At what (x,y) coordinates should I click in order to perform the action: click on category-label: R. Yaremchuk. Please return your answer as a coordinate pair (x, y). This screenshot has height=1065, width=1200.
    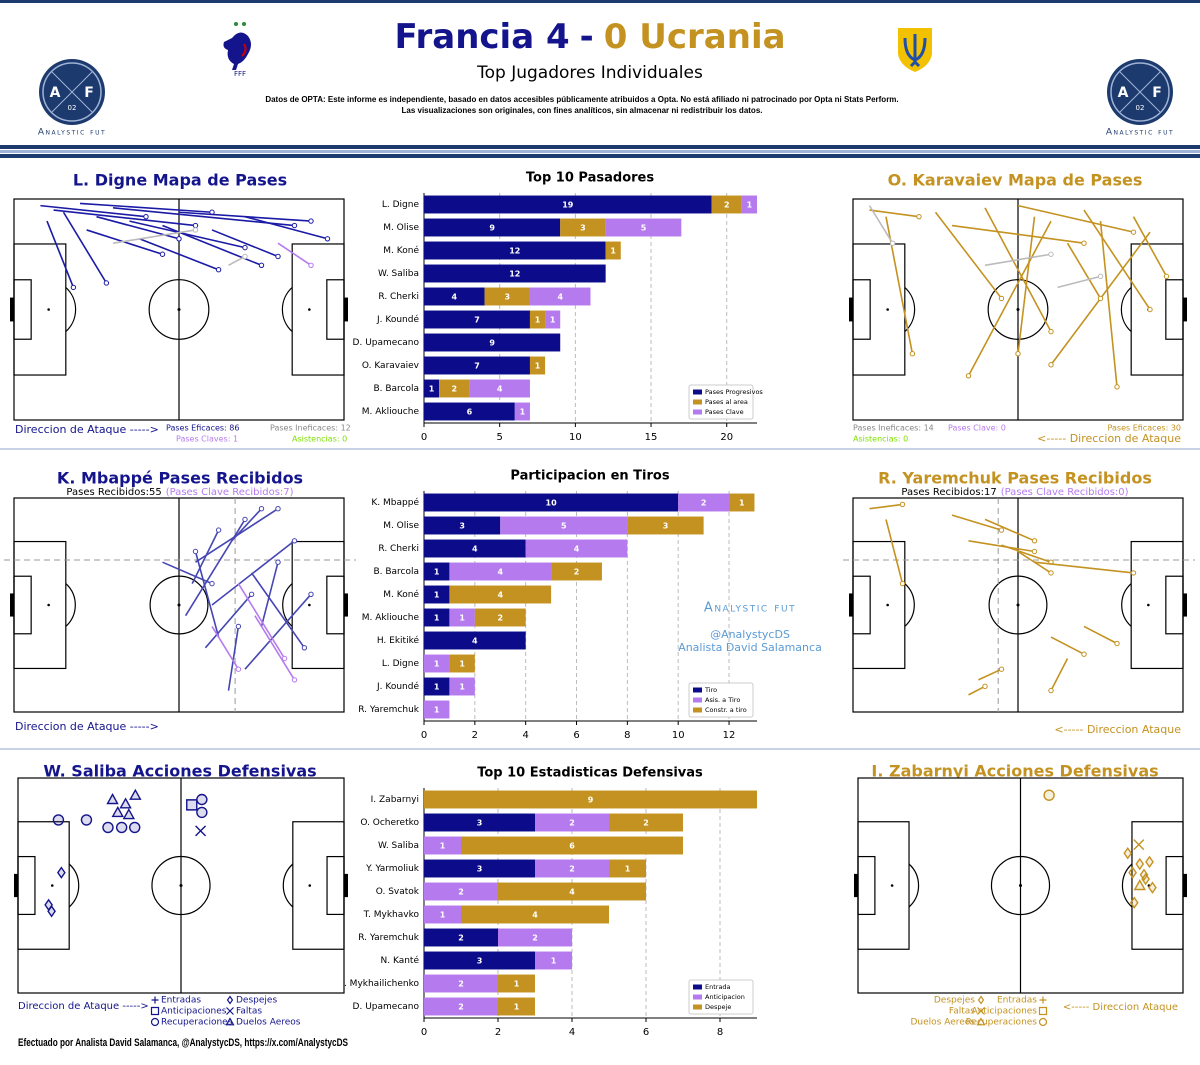
    Looking at the image, I should click on (389, 710).